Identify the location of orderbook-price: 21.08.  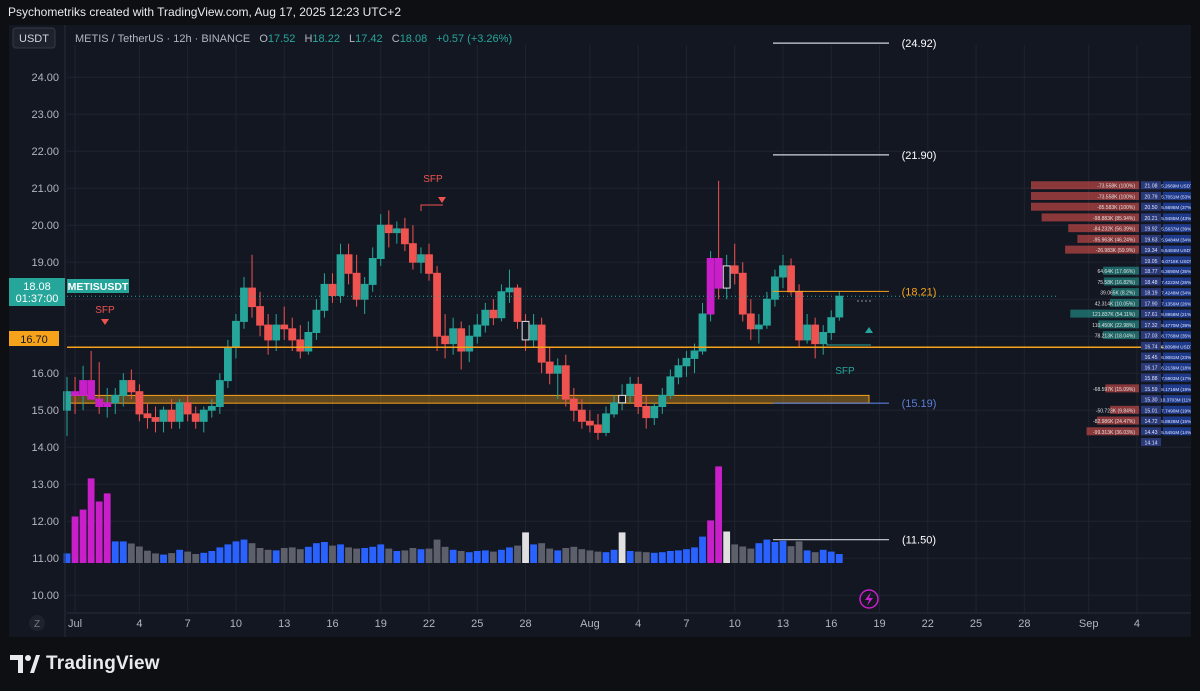
(1151, 187).